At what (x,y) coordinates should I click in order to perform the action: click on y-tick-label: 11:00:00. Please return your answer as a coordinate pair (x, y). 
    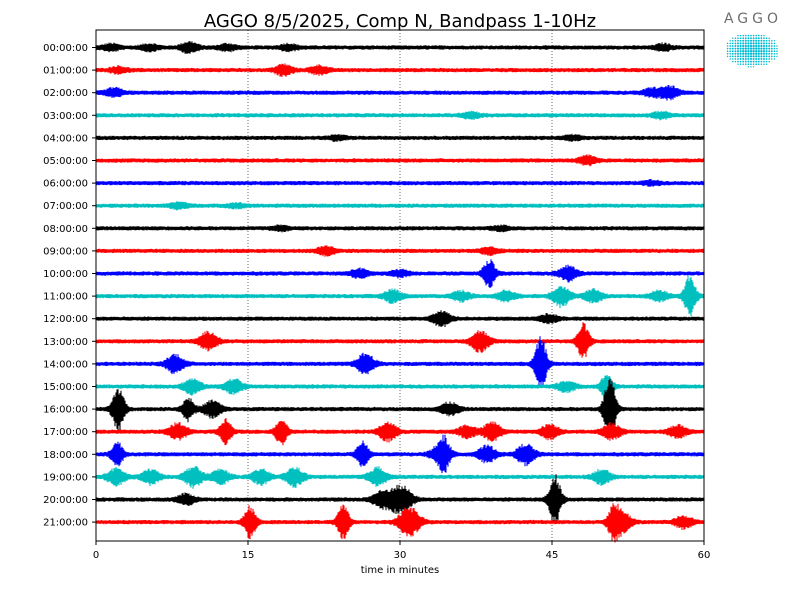
    Looking at the image, I should click on (65, 297).